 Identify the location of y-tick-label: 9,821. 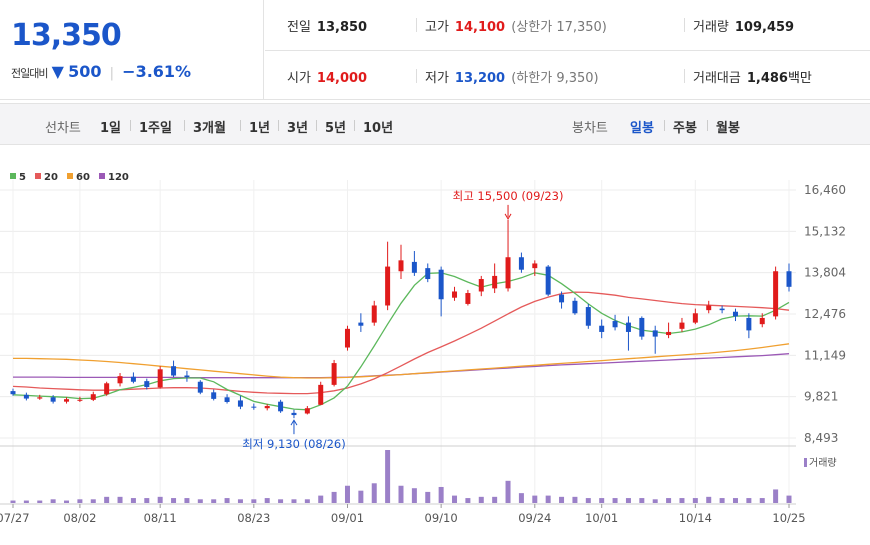
(821, 397).